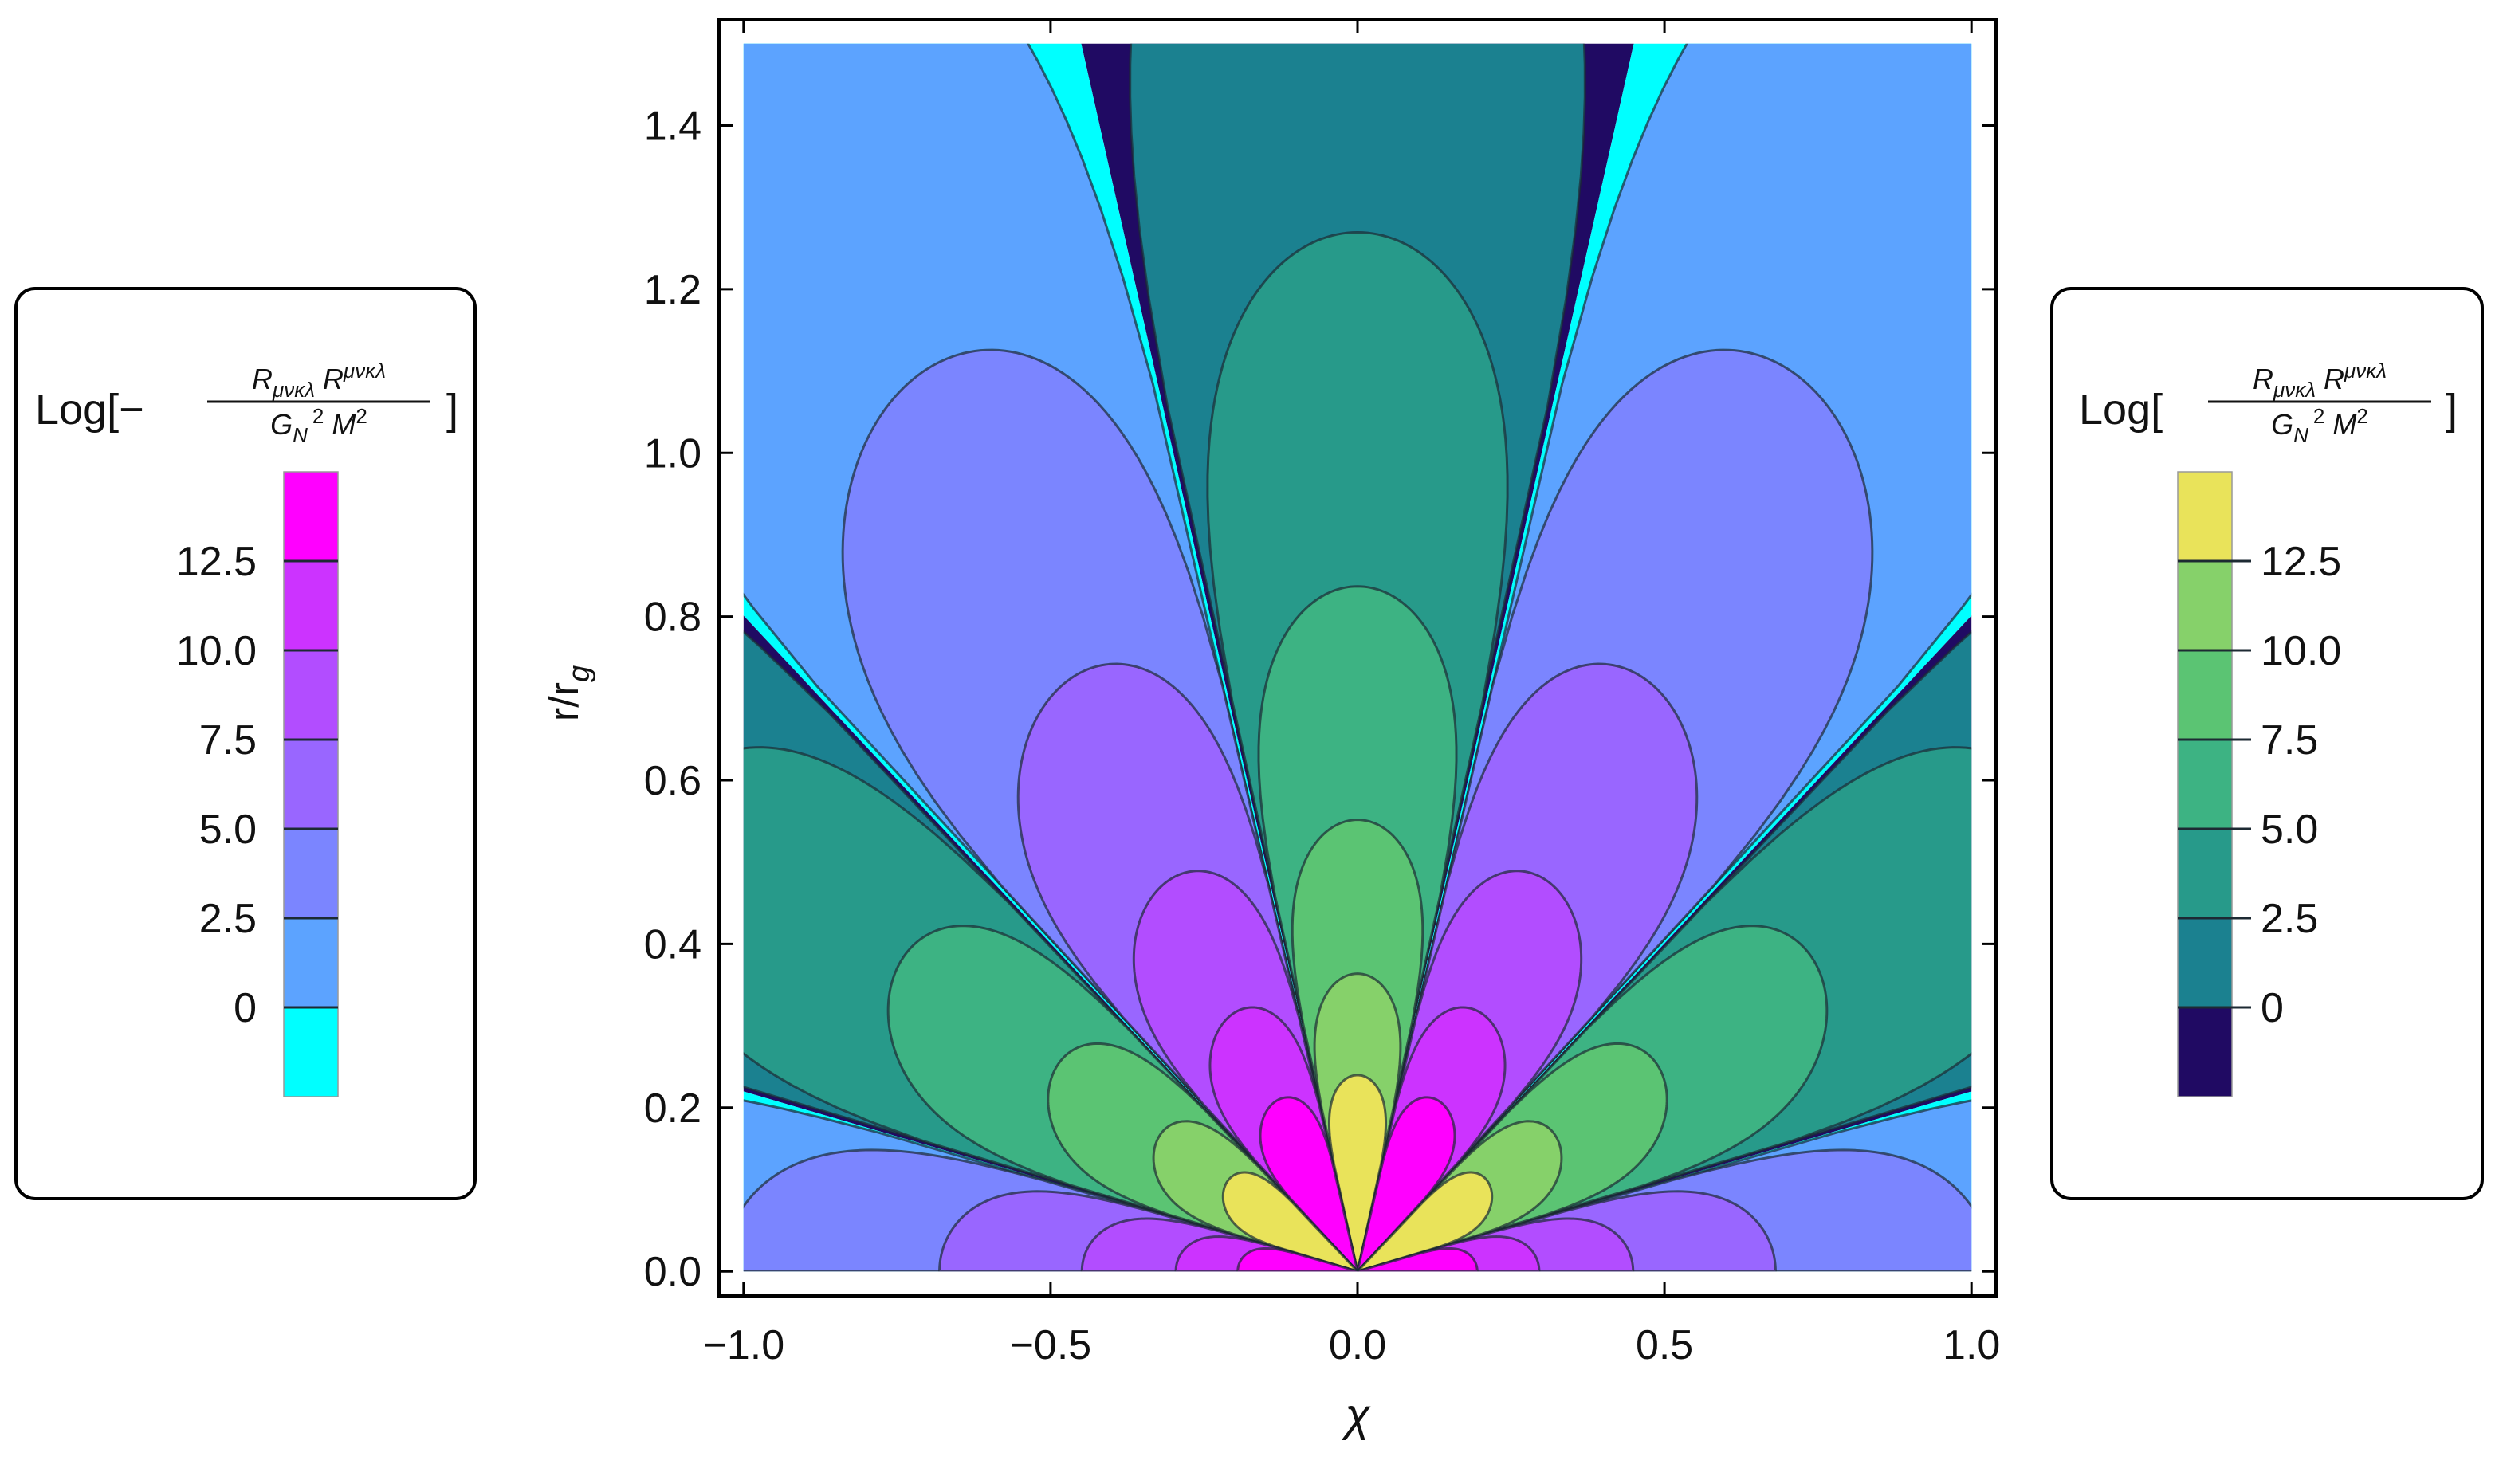 The width and height of the screenshot is (2499, 1484). I want to click on y-axis-label-subscript: g, so click(579, 673).